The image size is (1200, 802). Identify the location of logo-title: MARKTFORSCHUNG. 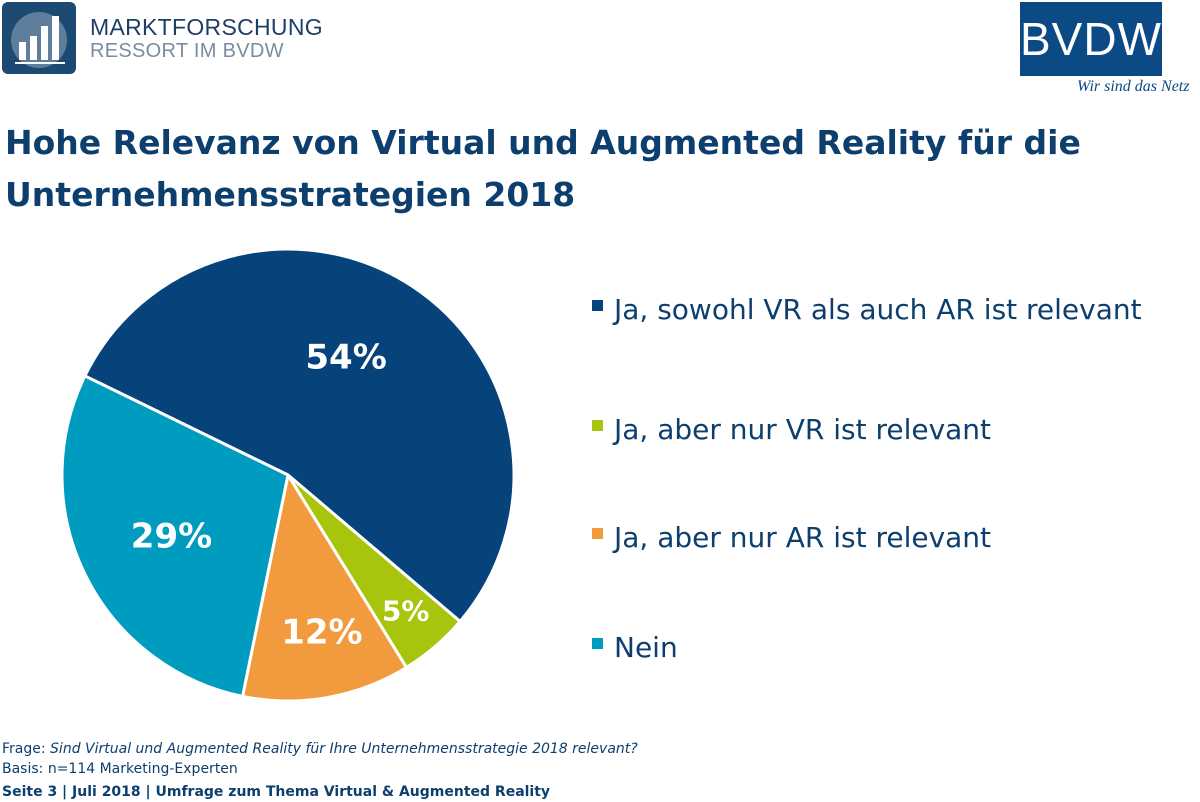
(206, 27).